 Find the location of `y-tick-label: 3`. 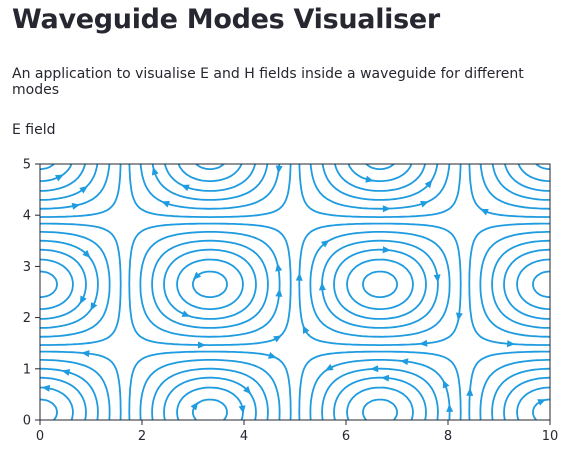

y-tick-label: 3 is located at coordinates (27, 267).